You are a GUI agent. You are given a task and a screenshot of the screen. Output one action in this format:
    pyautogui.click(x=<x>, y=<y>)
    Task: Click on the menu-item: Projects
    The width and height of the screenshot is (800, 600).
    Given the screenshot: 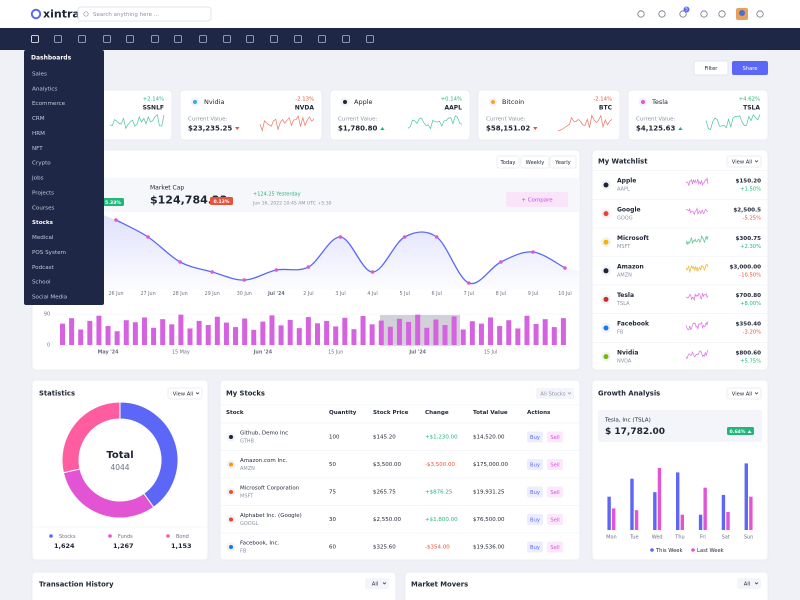 What is the action you would take?
    pyautogui.click(x=43, y=193)
    